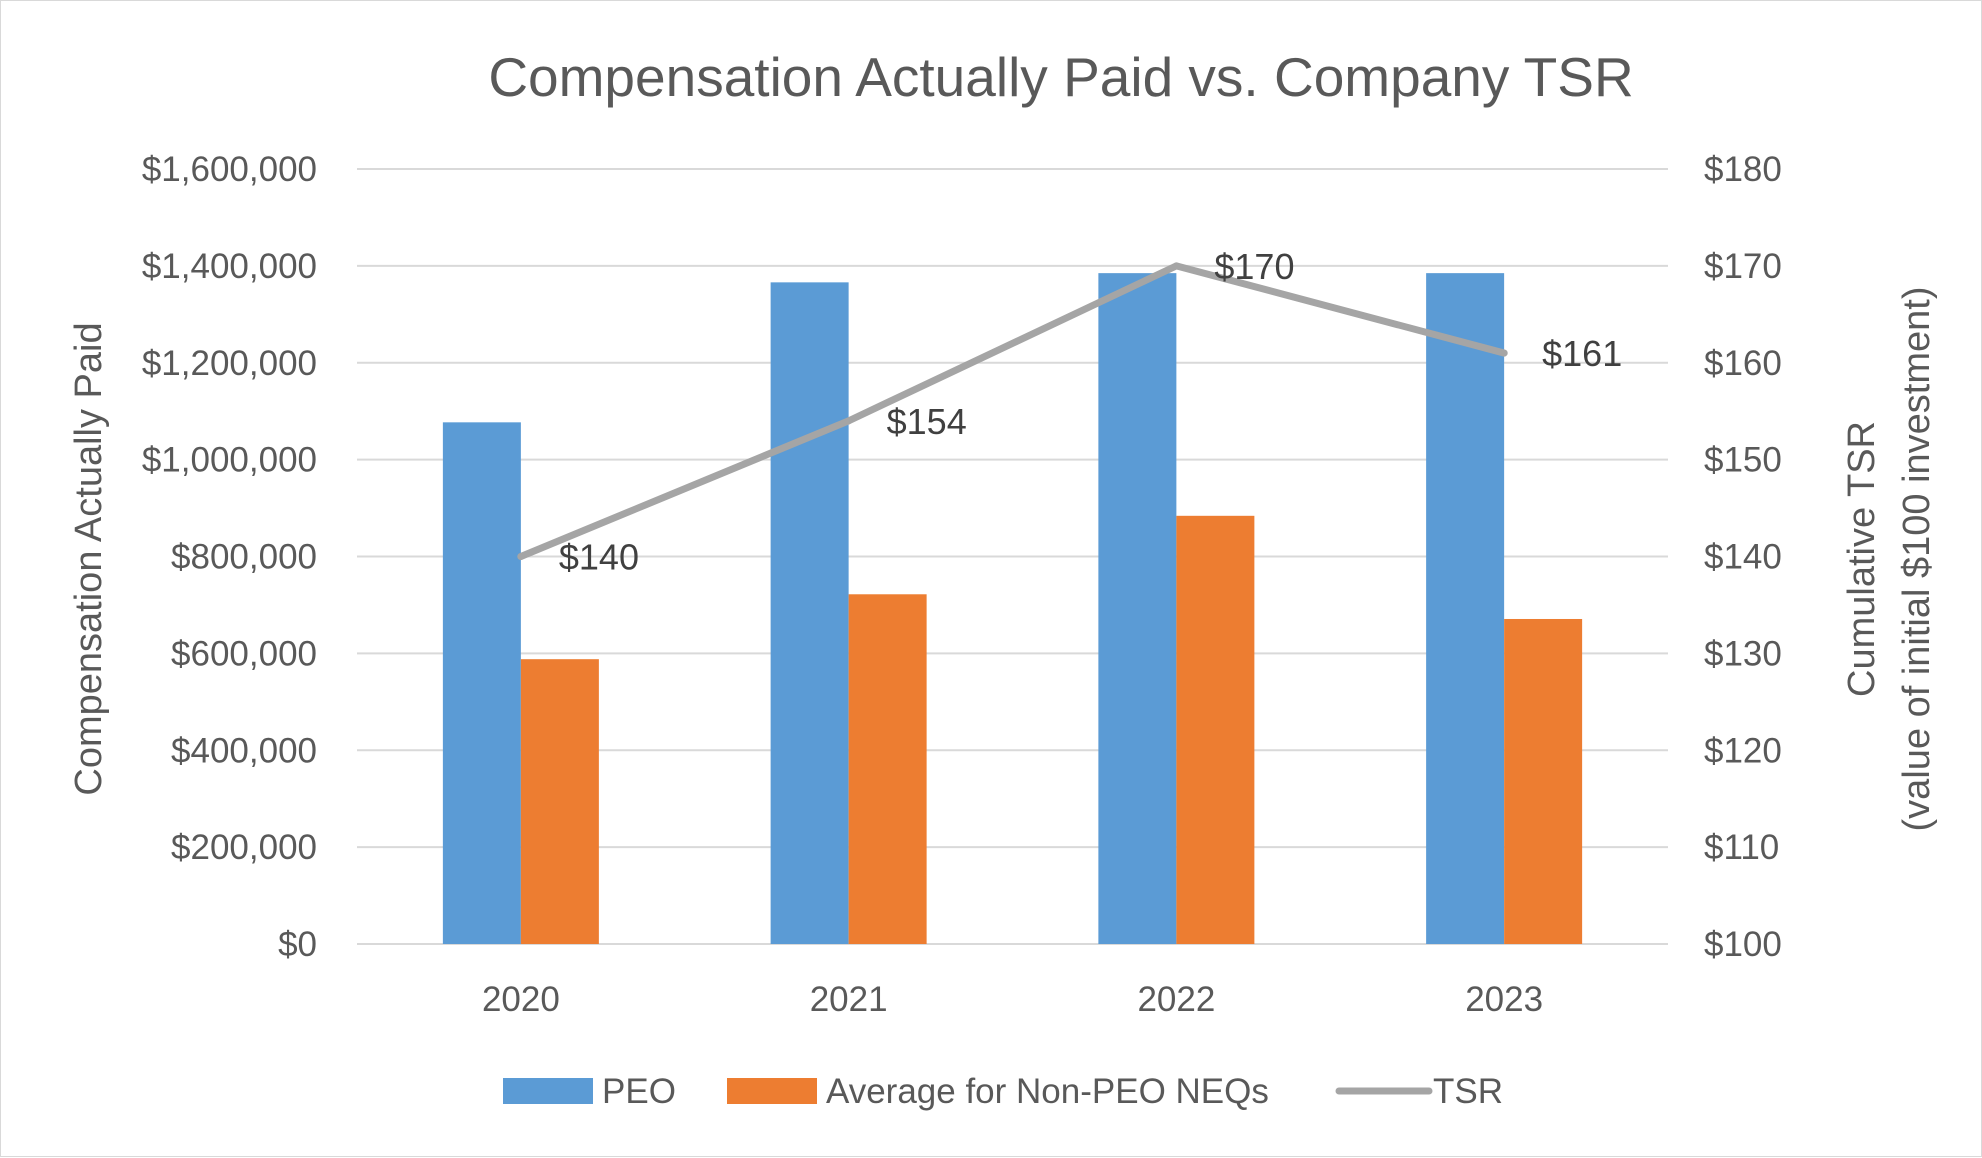 The width and height of the screenshot is (1982, 1158). I want to click on left-tick-label: $400,000, so click(244, 750).